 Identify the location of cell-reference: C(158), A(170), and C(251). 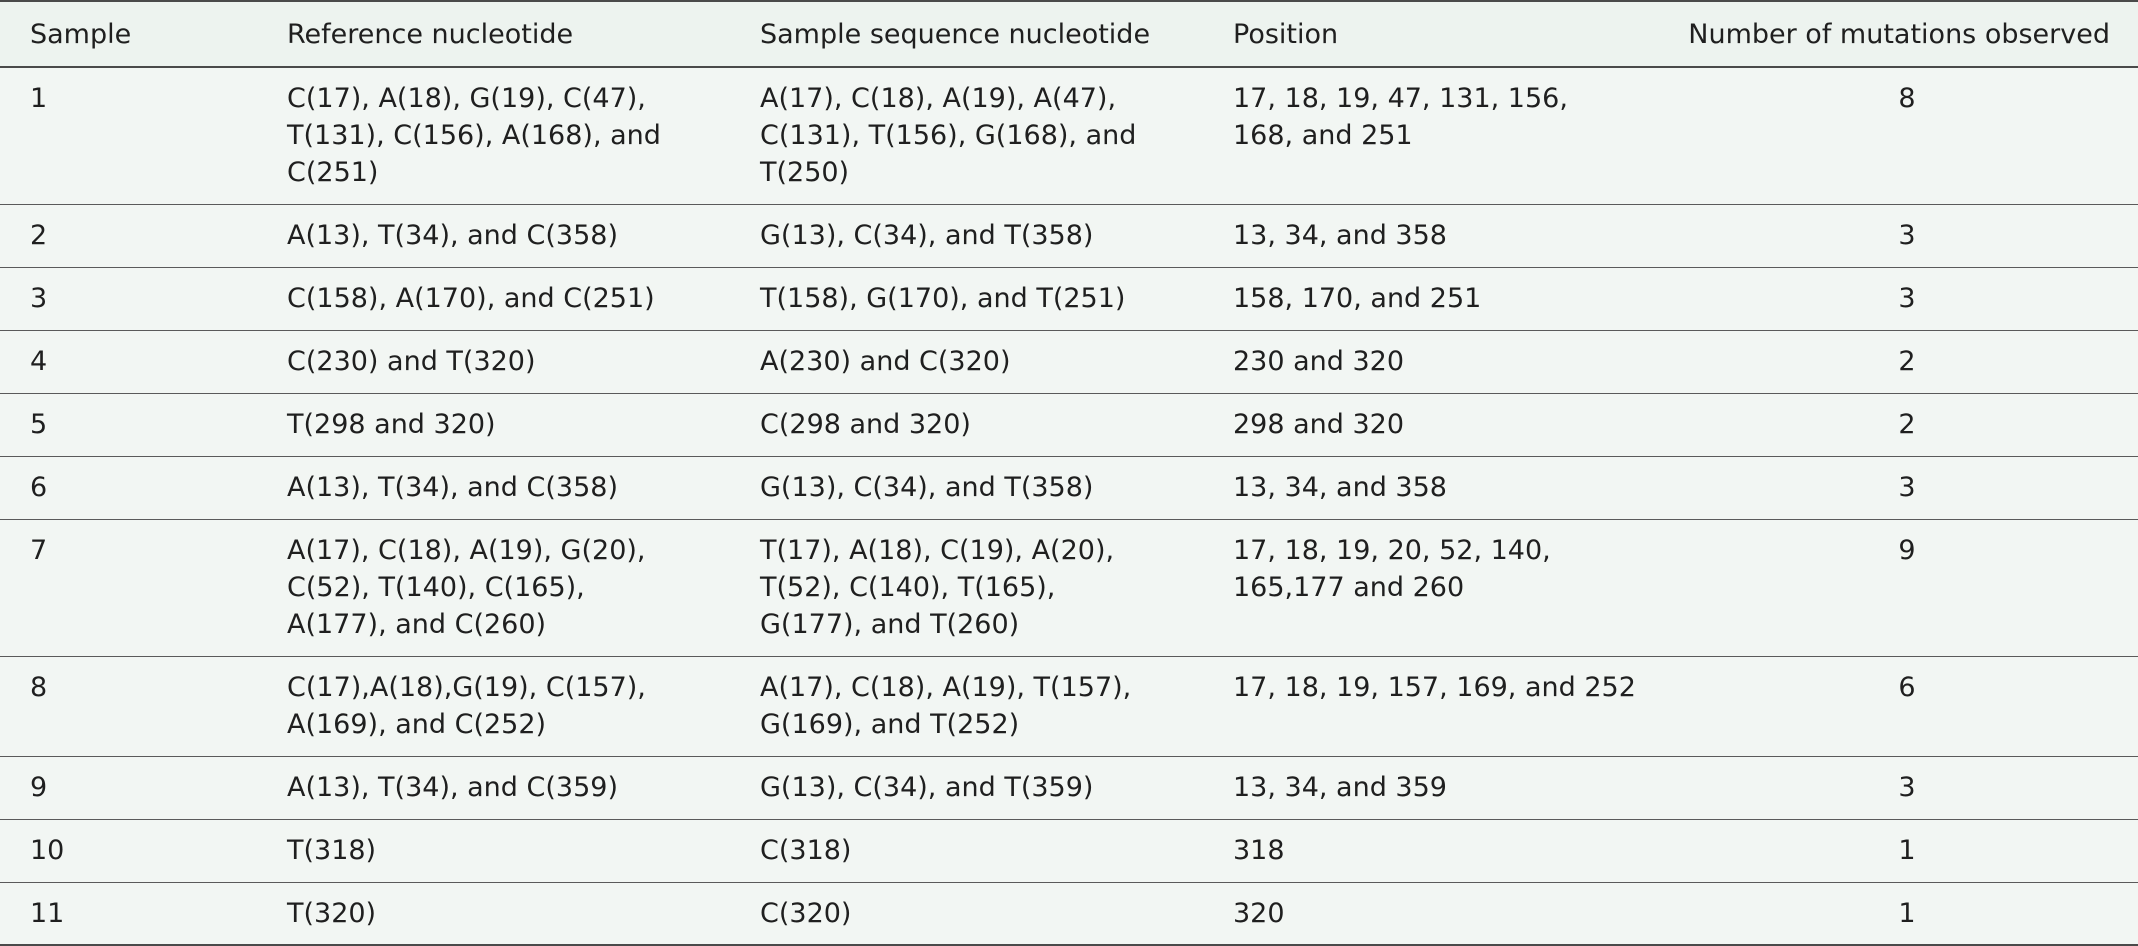
(493, 299).